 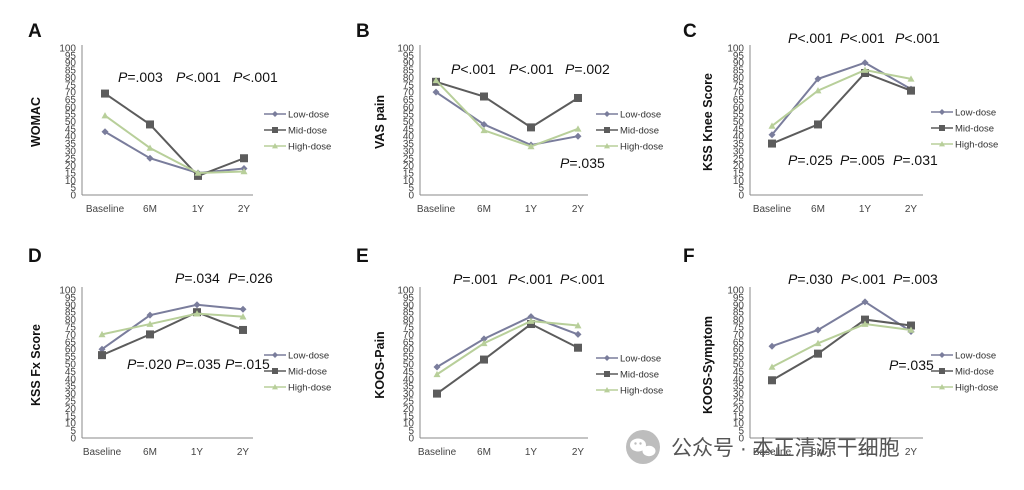 I want to click on y-tick-label: 80, so click(x=739, y=320).